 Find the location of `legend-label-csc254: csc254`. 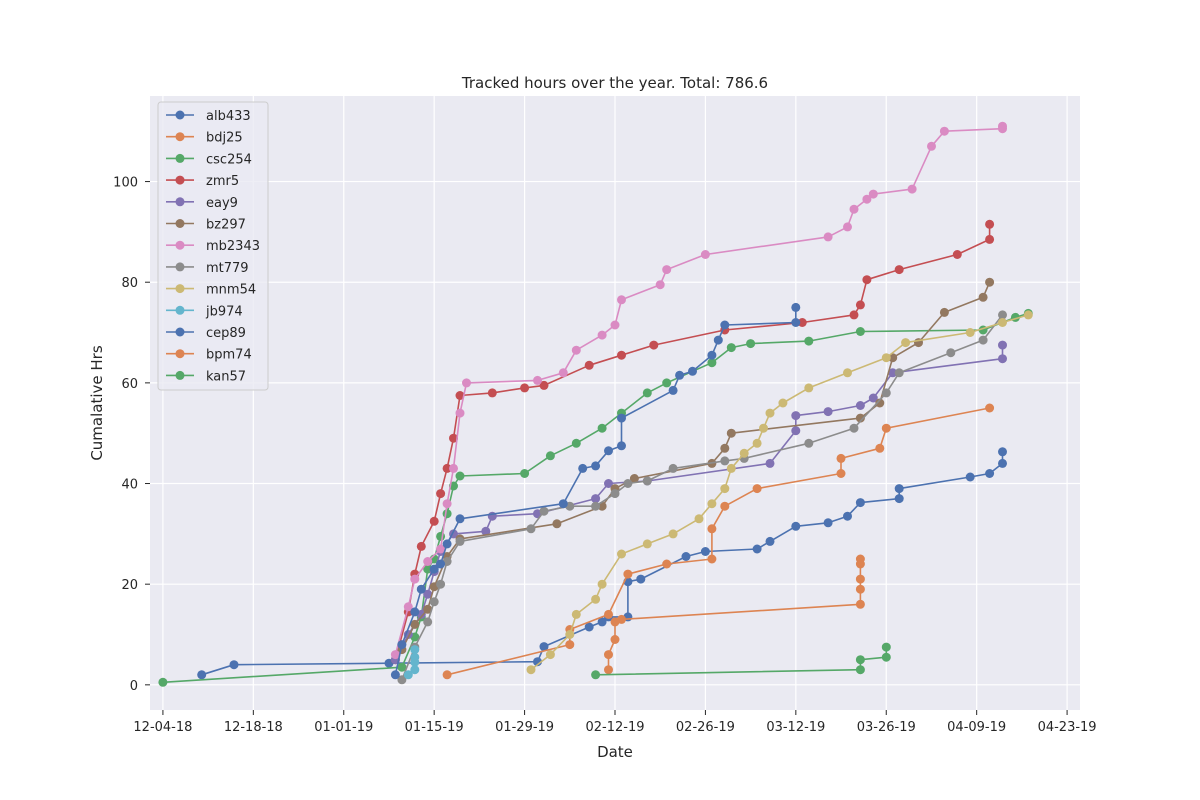

legend-label-csc254: csc254 is located at coordinates (229, 159).